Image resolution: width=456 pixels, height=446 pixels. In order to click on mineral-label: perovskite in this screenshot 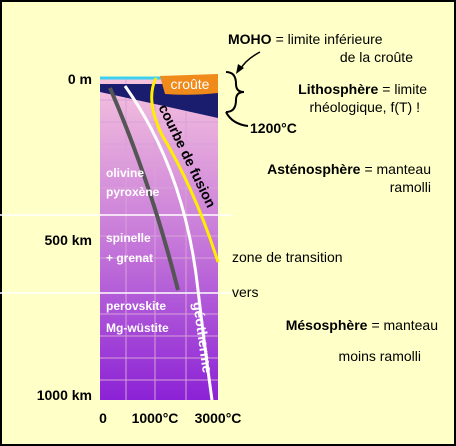, I will do `click(136, 306)`.